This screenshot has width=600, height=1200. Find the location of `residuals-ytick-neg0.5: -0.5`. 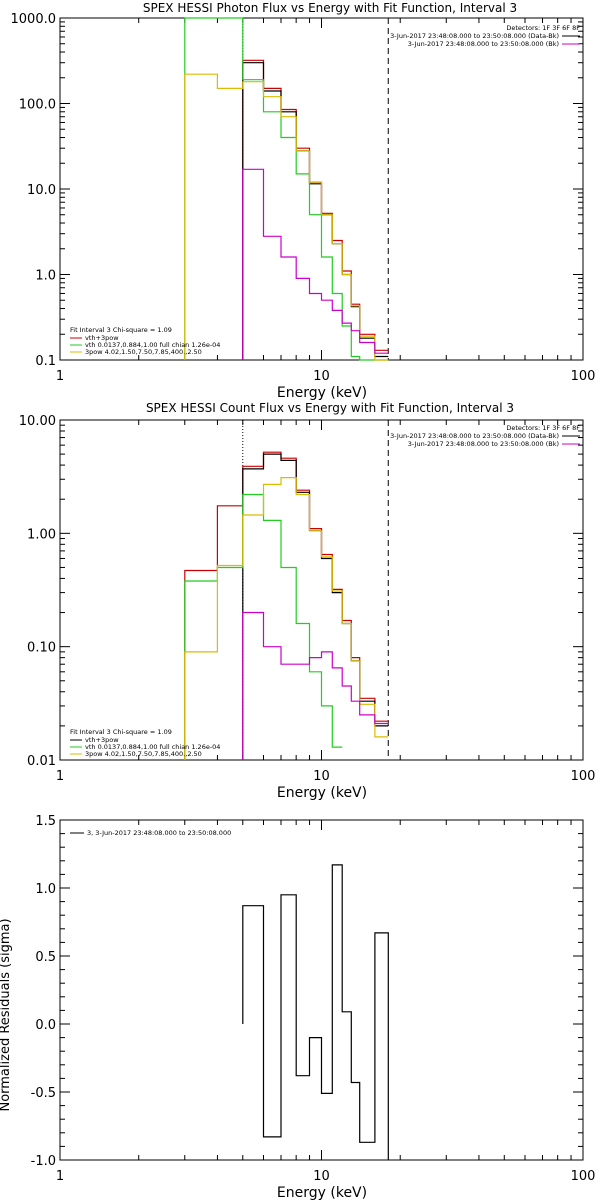

residuals-ytick-neg0.5: -0.5 is located at coordinates (43, 1093).